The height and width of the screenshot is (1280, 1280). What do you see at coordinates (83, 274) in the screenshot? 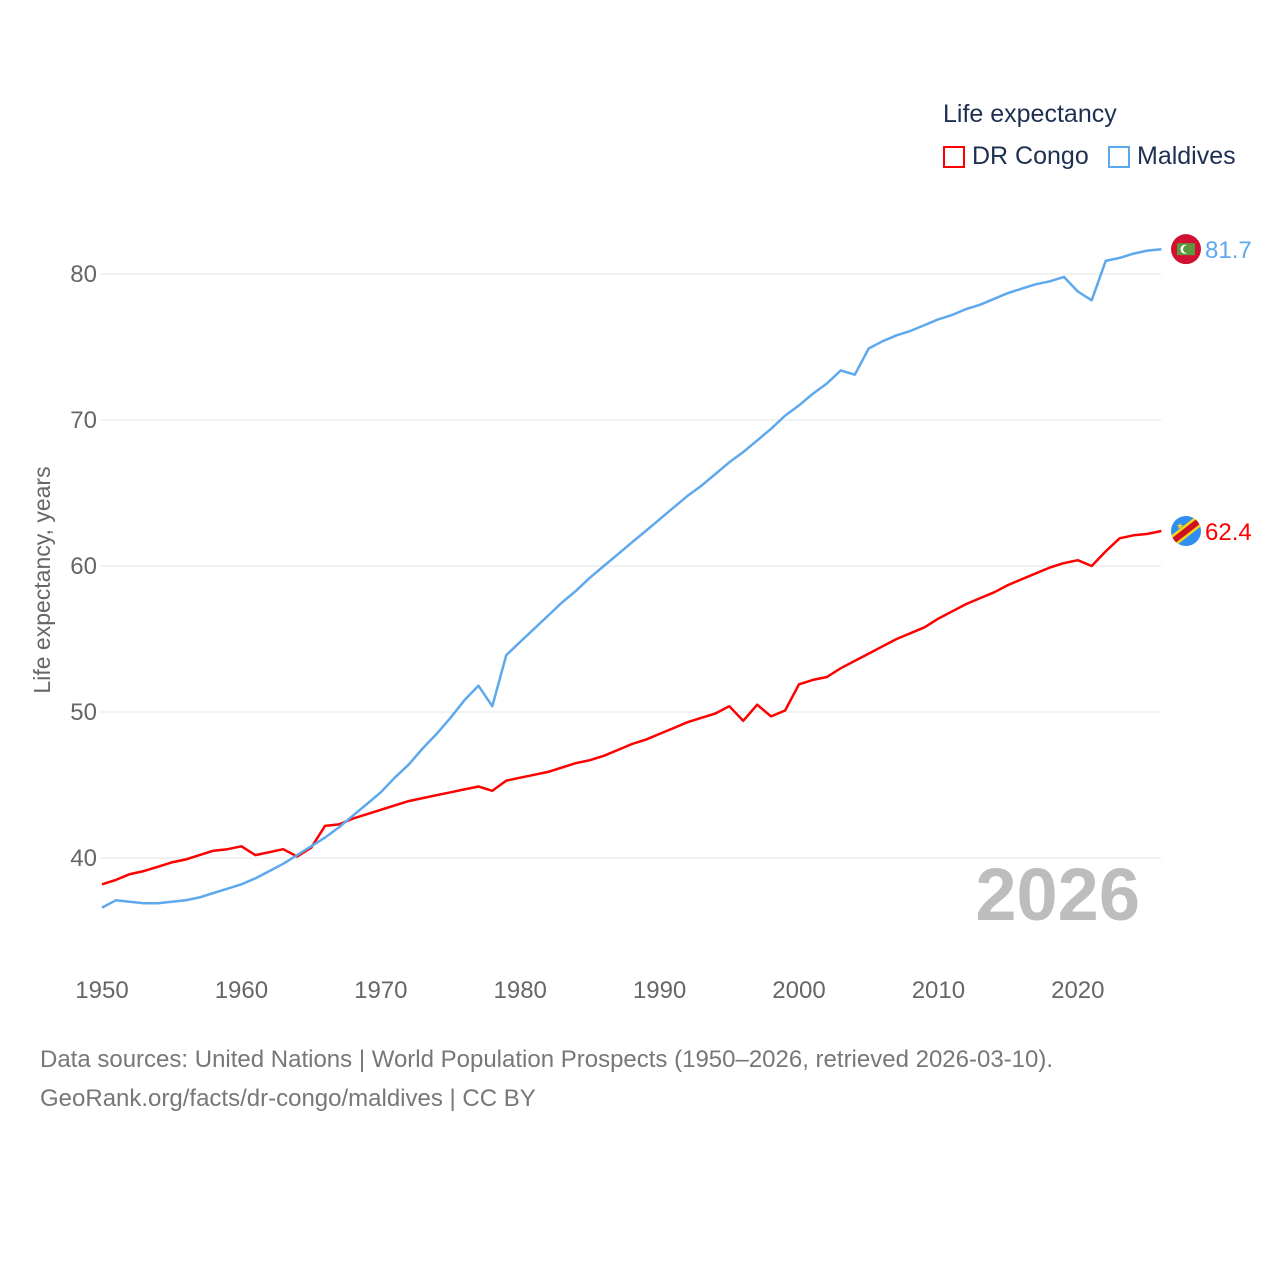
I see `y-tick-label: 80` at bounding box center [83, 274].